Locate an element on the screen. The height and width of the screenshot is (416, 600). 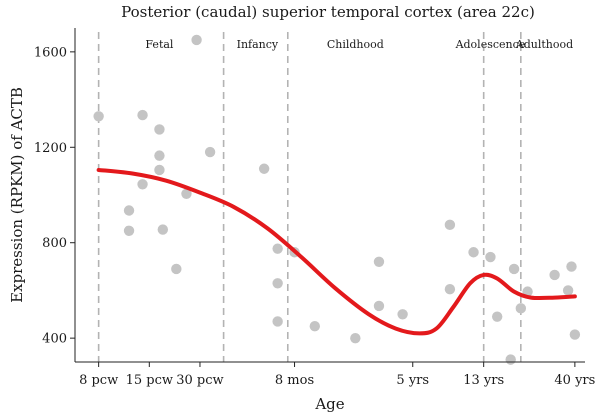
y-axis-title: Expression (RPKM) of ACTB is located at coordinates (17, 195).